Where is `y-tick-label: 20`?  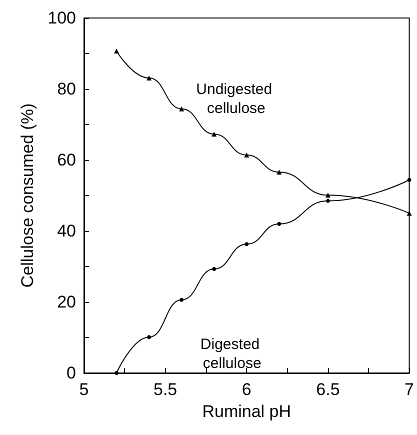 y-tick-label: 20 is located at coordinates (66, 302).